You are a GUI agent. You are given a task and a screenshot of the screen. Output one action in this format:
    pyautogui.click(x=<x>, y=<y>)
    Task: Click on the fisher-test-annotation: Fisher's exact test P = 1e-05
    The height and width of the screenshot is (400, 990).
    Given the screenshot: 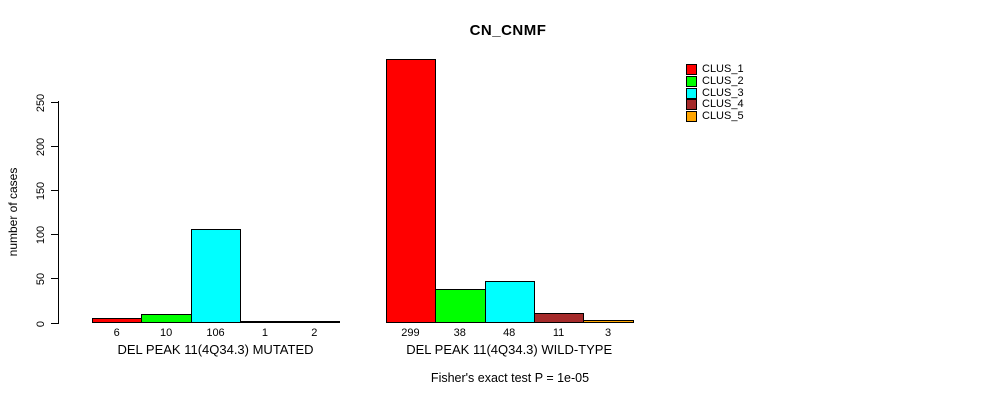 What is the action you would take?
    pyautogui.click(x=510, y=378)
    